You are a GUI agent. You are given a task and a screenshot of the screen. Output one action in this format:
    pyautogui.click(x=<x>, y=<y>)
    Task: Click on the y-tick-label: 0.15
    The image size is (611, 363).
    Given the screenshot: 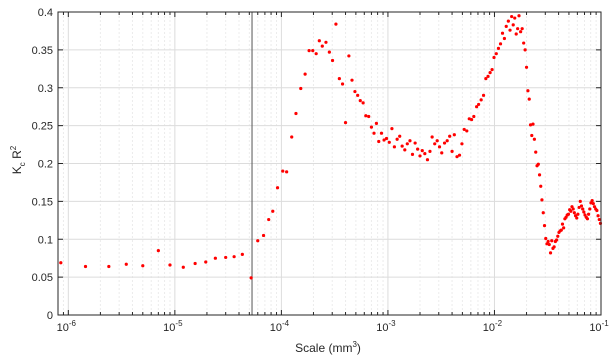 What is the action you would take?
    pyautogui.click(x=42, y=202)
    